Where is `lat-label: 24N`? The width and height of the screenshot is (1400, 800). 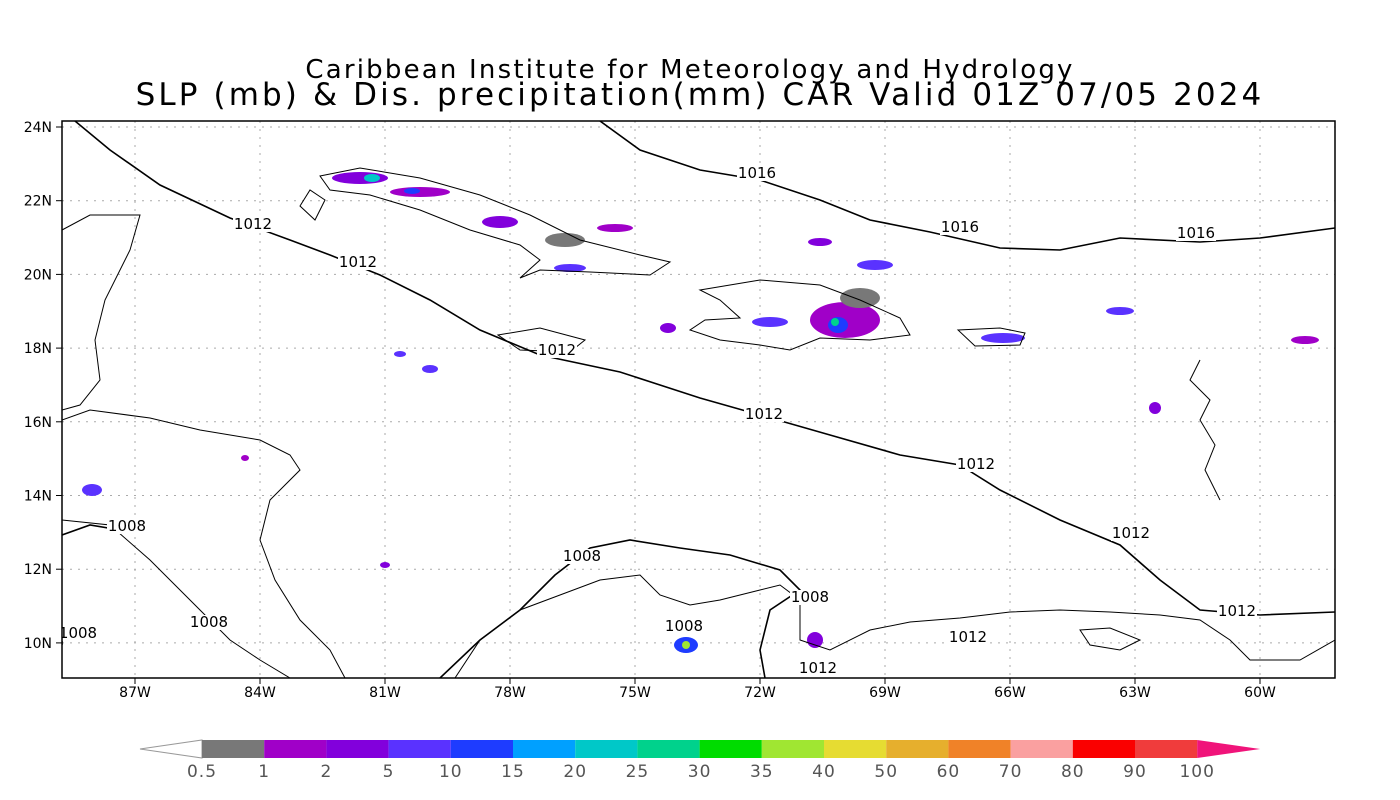 lat-label: 24N is located at coordinates (38, 128).